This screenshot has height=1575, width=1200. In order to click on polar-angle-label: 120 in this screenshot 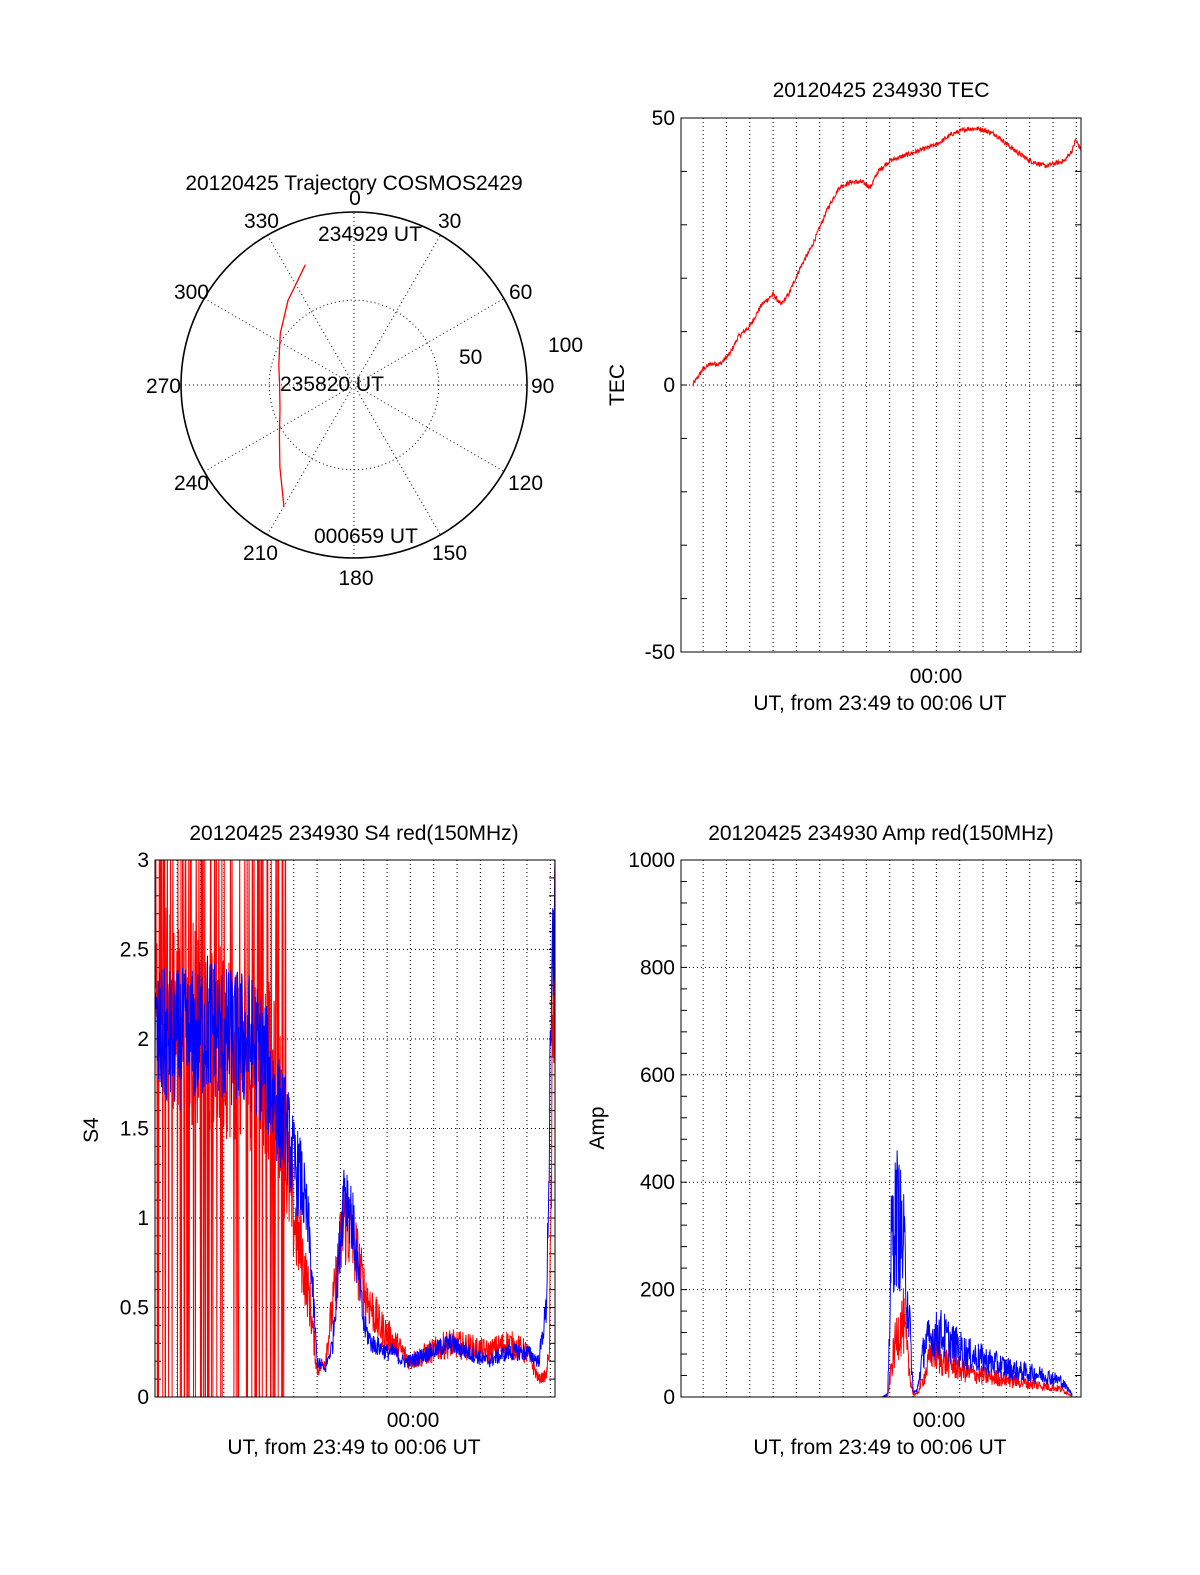, I will do `click(525, 483)`.